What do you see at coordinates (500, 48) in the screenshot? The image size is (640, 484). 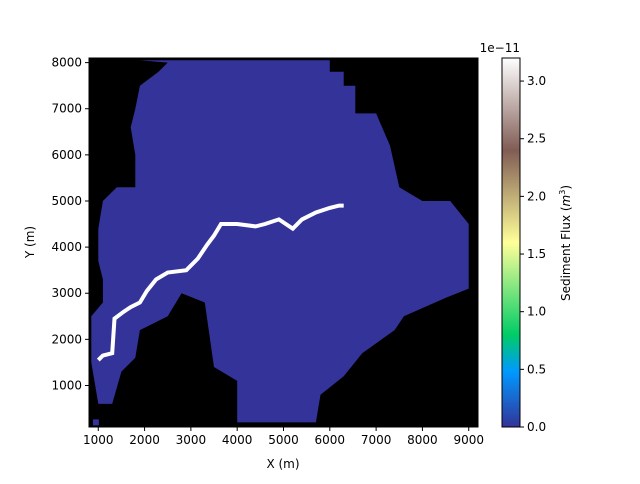 I see `colorbar-scale-text: 1e−11` at bounding box center [500, 48].